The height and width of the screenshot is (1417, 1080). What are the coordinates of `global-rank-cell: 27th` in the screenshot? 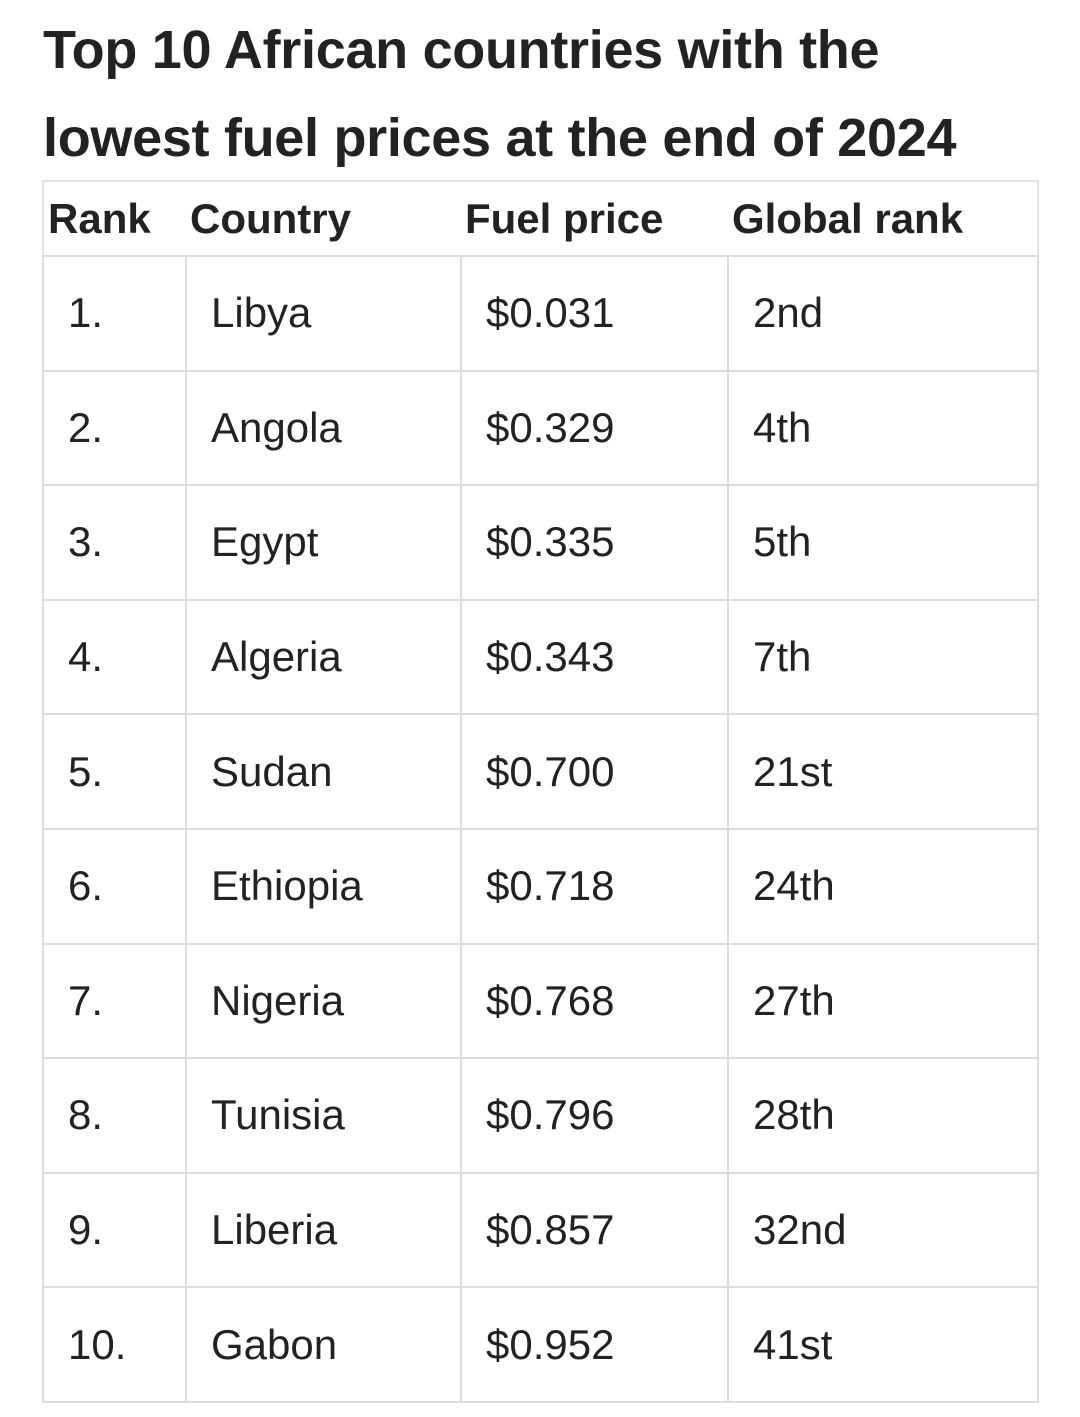 It's located at (883, 1001).